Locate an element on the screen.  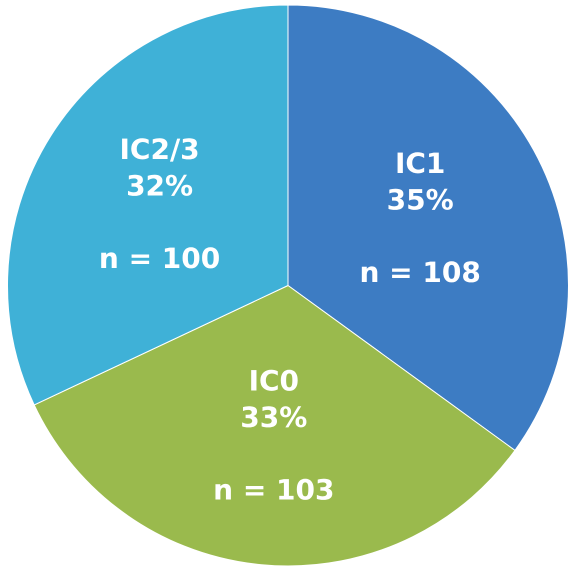
slice-label: IC1 is located at coordinates (420, 163).